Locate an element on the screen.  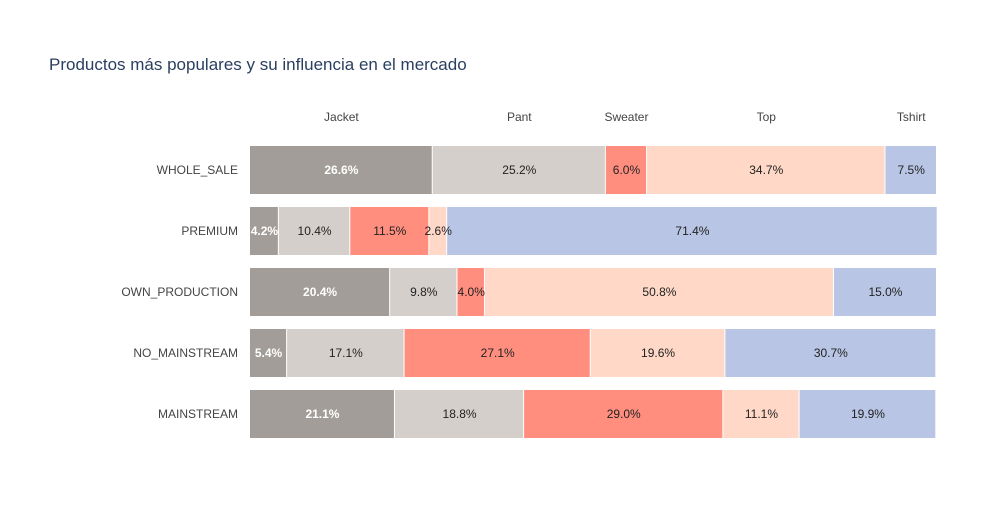
data-label: 30.7% is located at coordinates (831, 353).